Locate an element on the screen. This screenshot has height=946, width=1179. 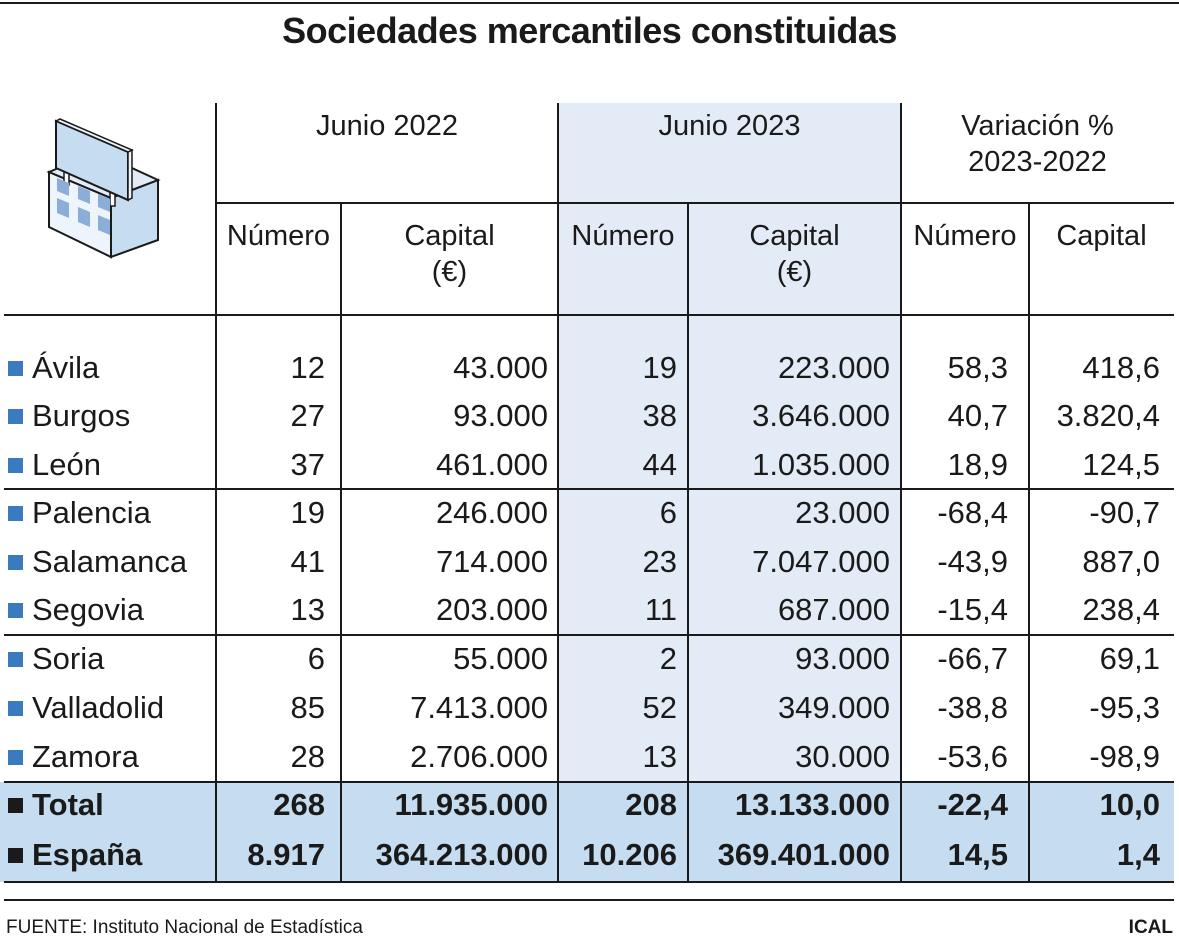
row-label: España is located at coordinates (75, 855).